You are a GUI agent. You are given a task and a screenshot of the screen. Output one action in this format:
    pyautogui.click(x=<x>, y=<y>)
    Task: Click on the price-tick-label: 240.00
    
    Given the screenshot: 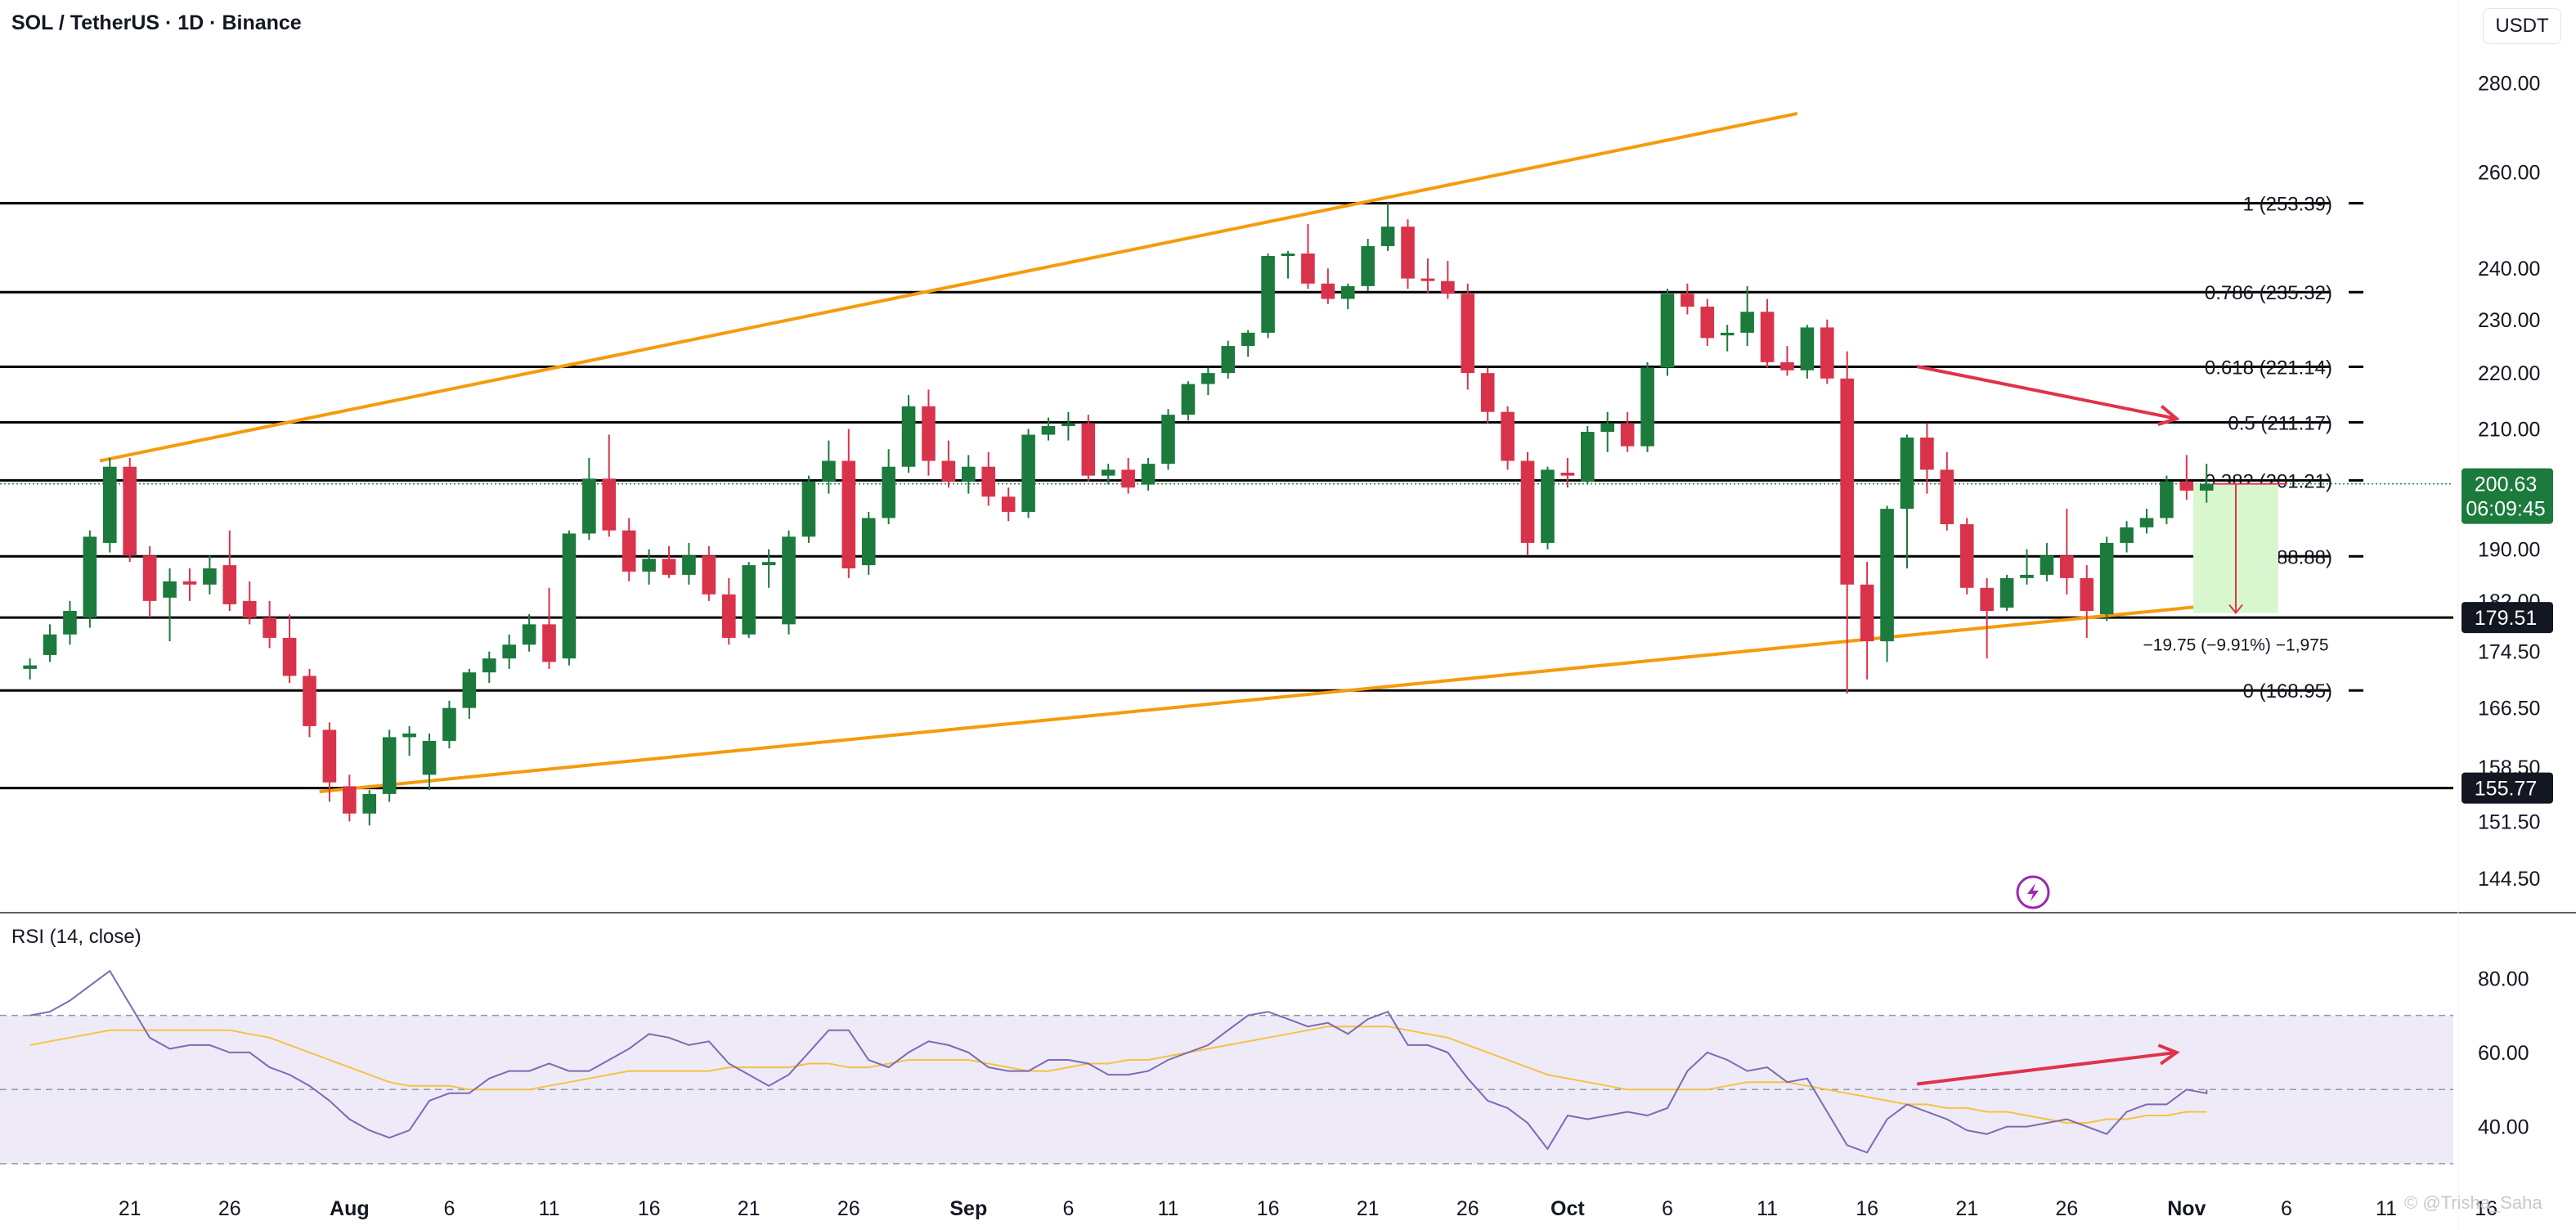 What is the action you would take?
    pyautogui.click(x=2509, y=269)
    